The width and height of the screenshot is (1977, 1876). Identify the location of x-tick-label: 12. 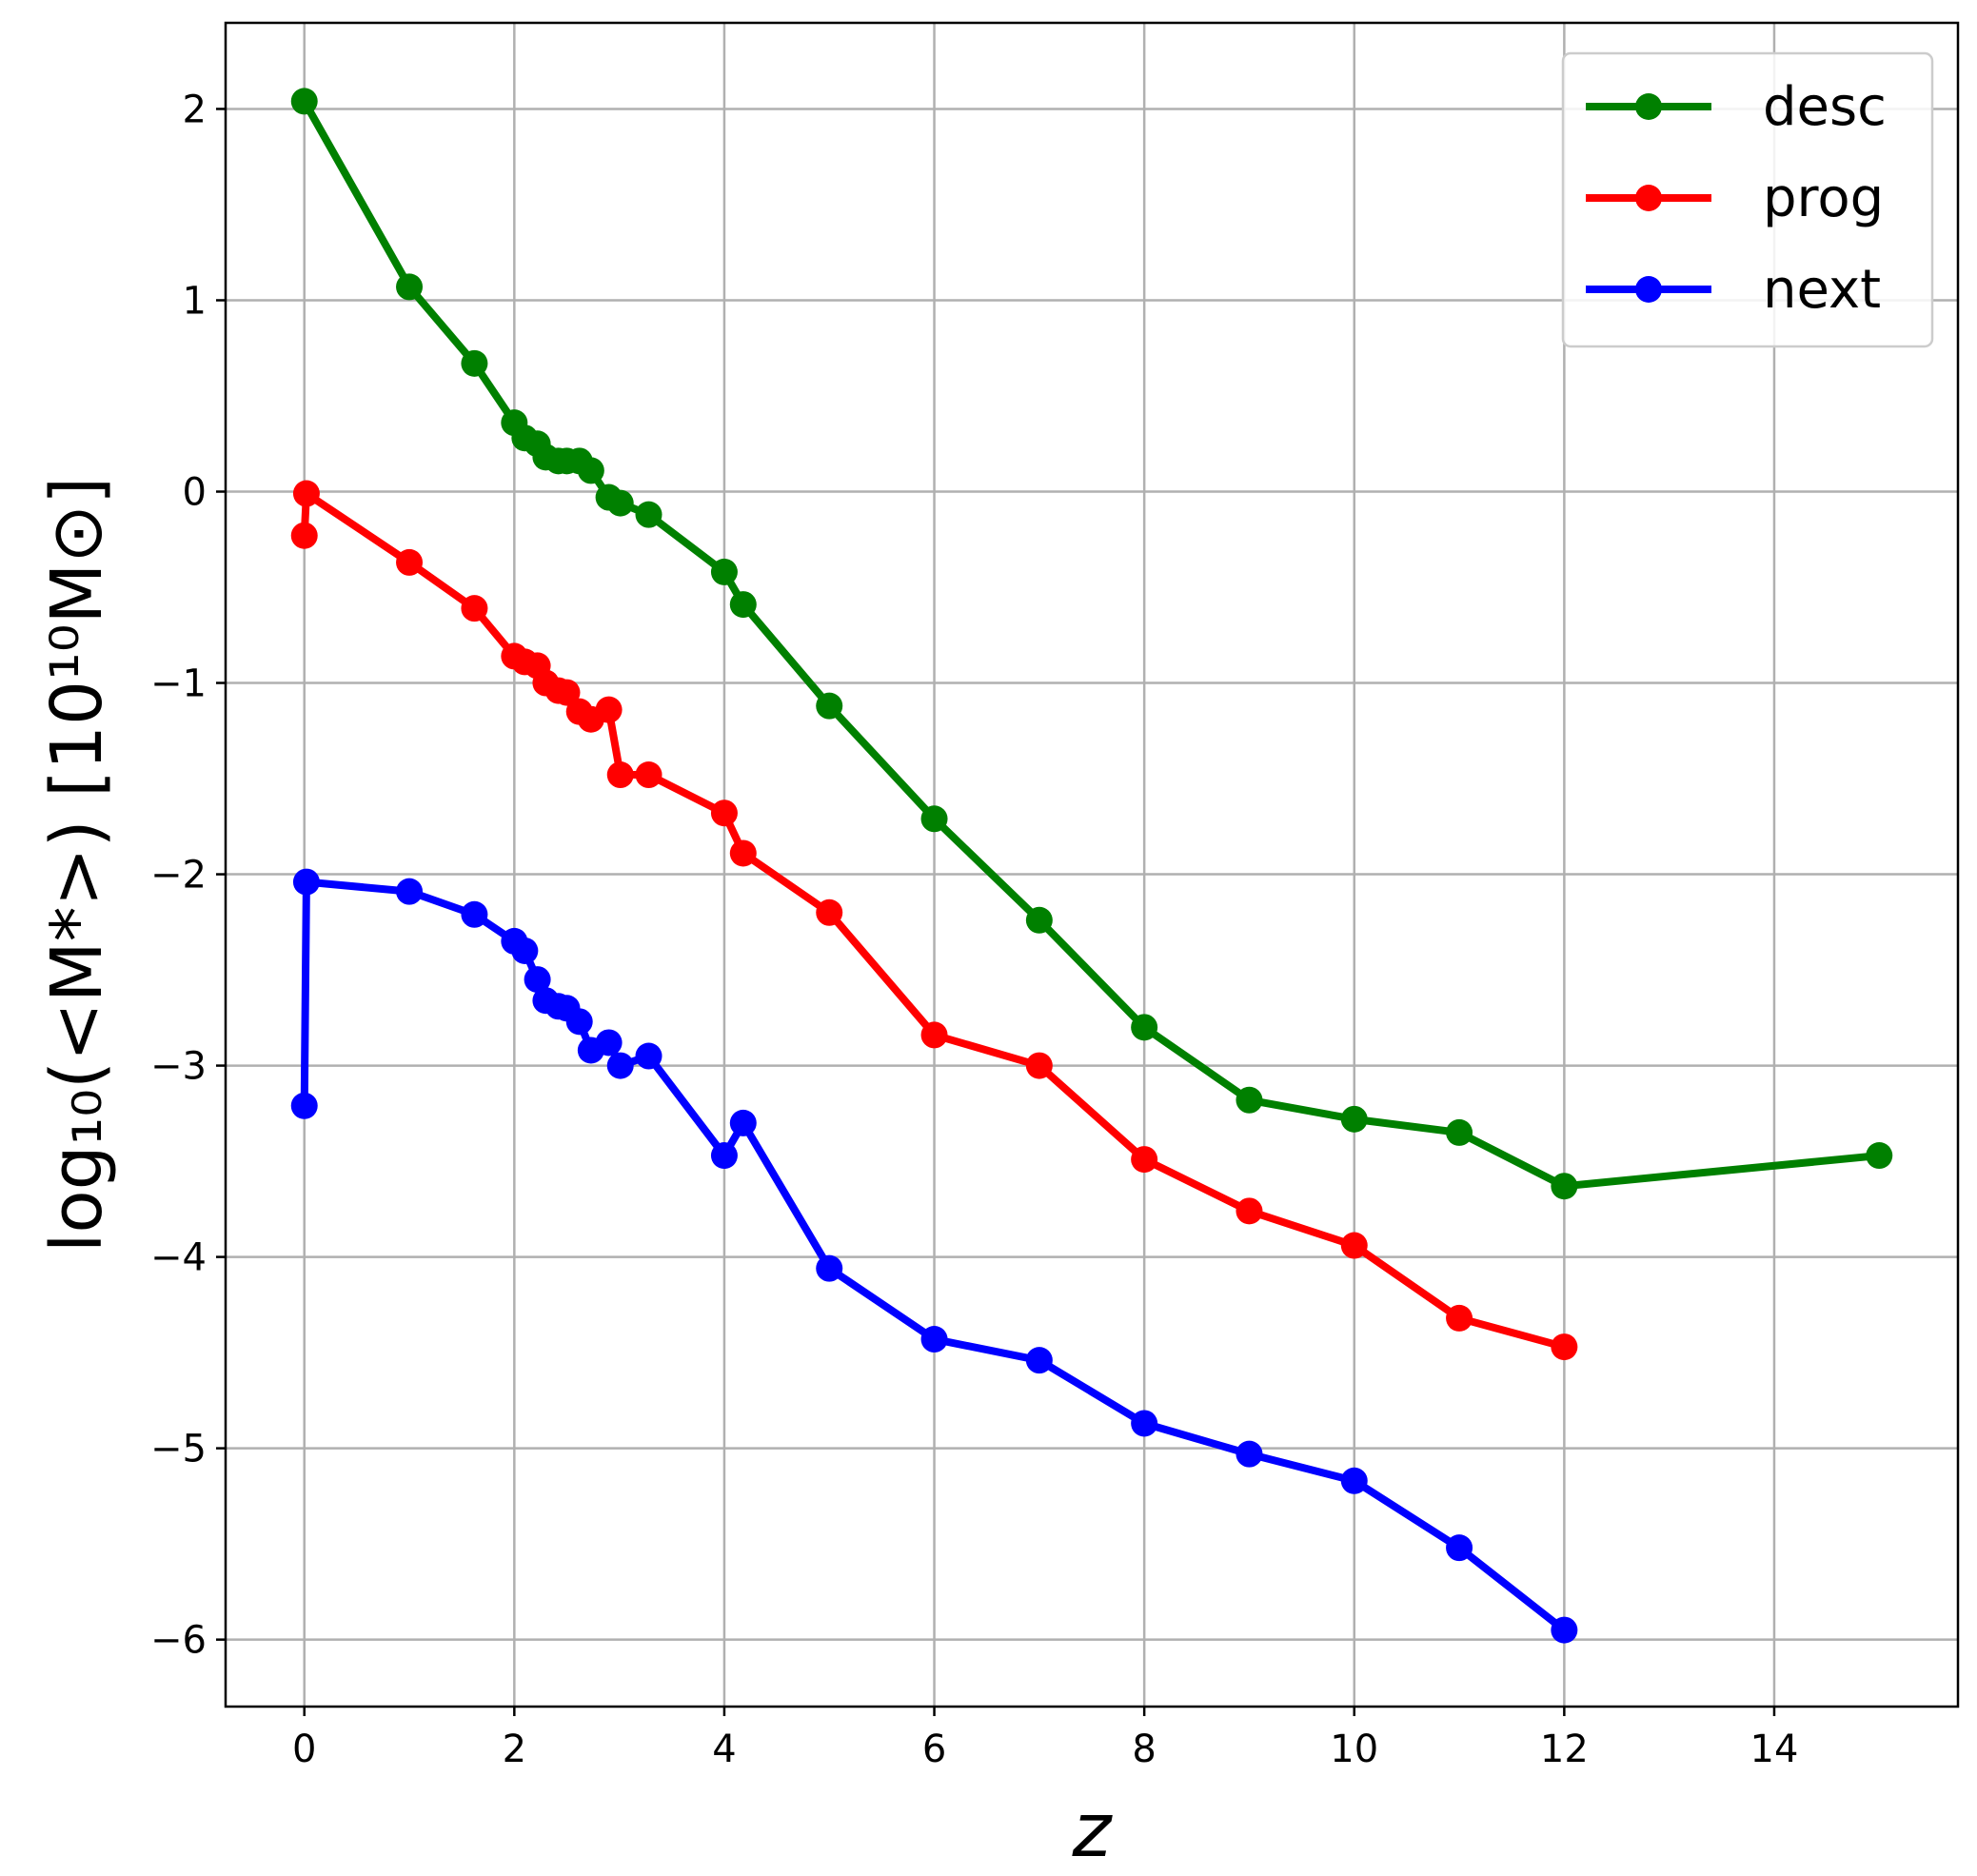
(1565, 1749).